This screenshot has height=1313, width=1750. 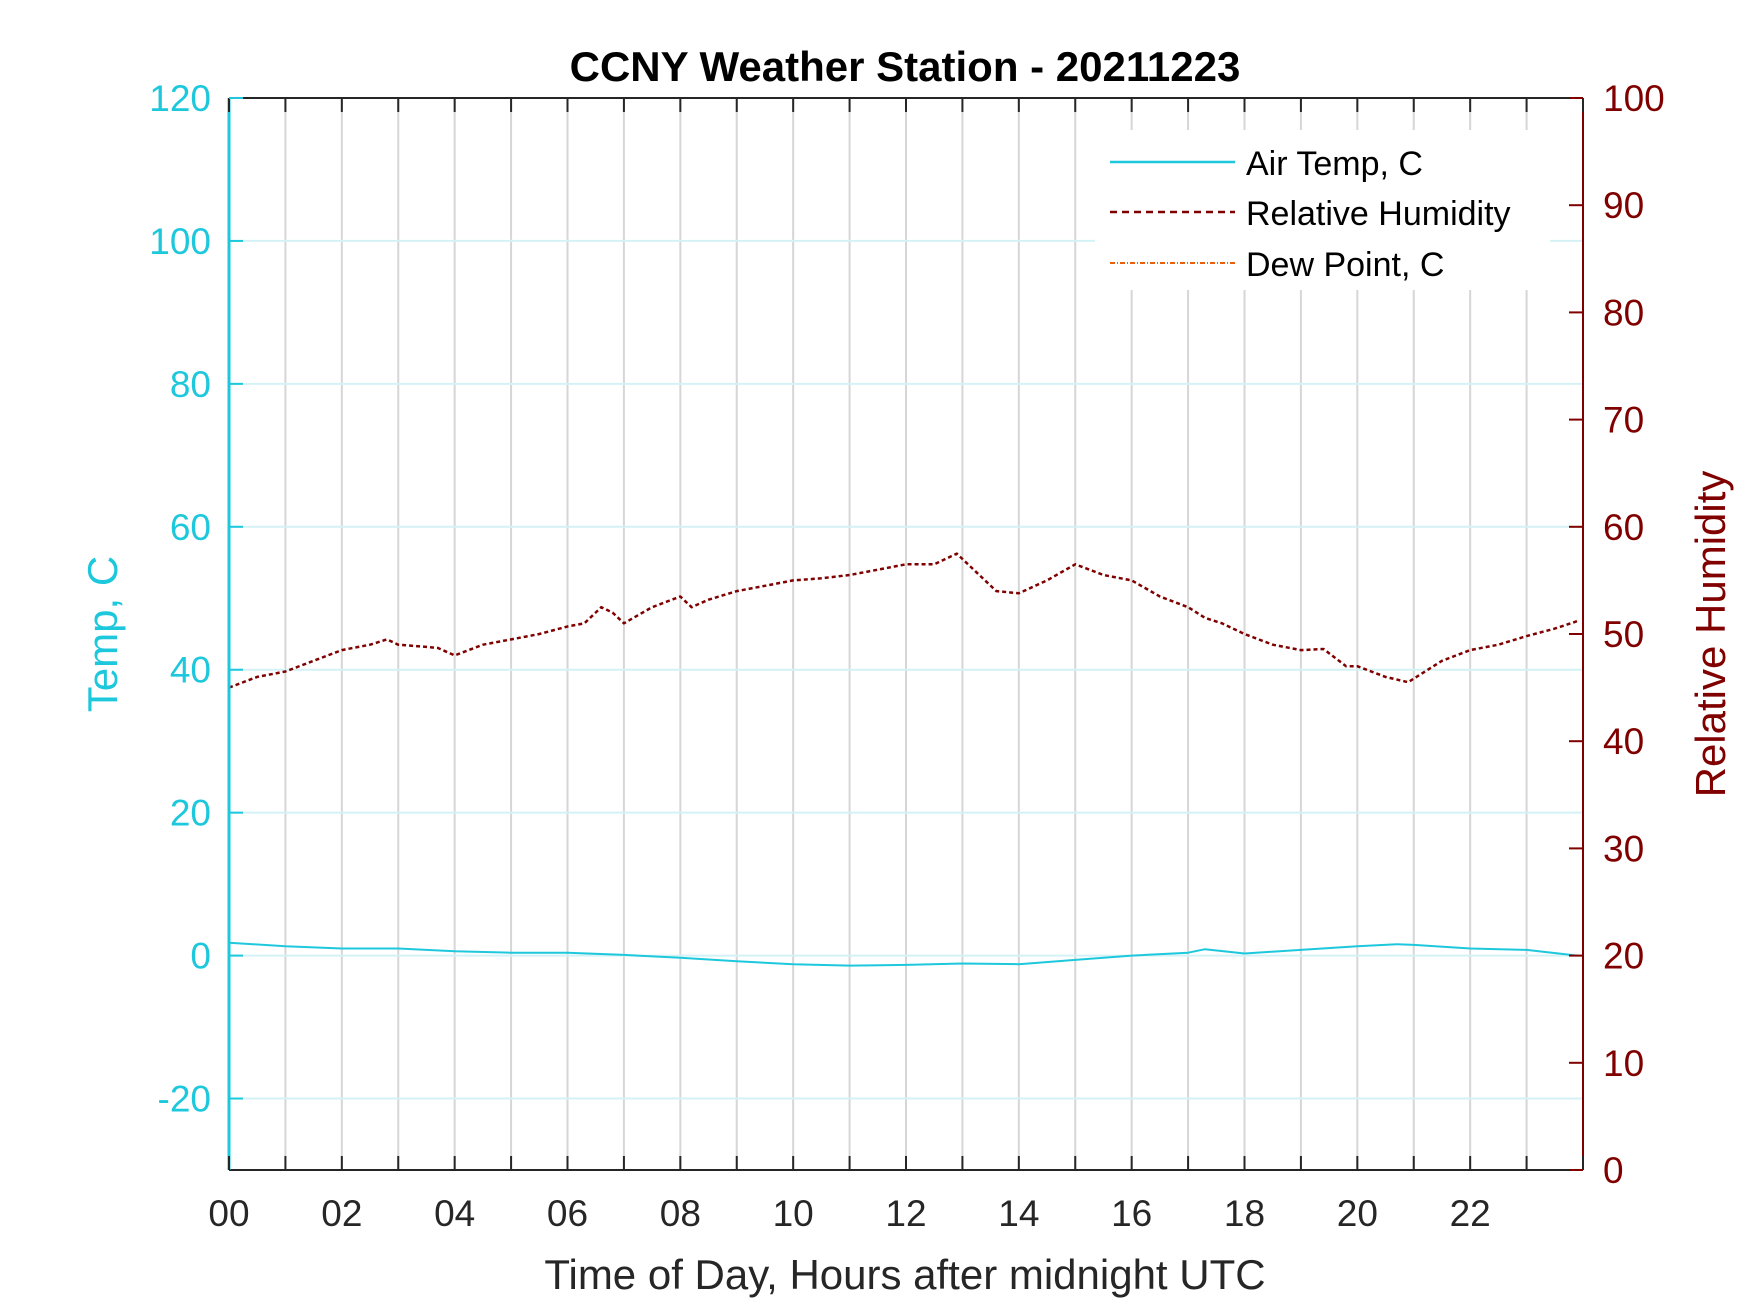 What do you see at coordinates (200, 956) in the screenshot?
I see `y-tick-label-left: 0` at bounding box center [200, 956].